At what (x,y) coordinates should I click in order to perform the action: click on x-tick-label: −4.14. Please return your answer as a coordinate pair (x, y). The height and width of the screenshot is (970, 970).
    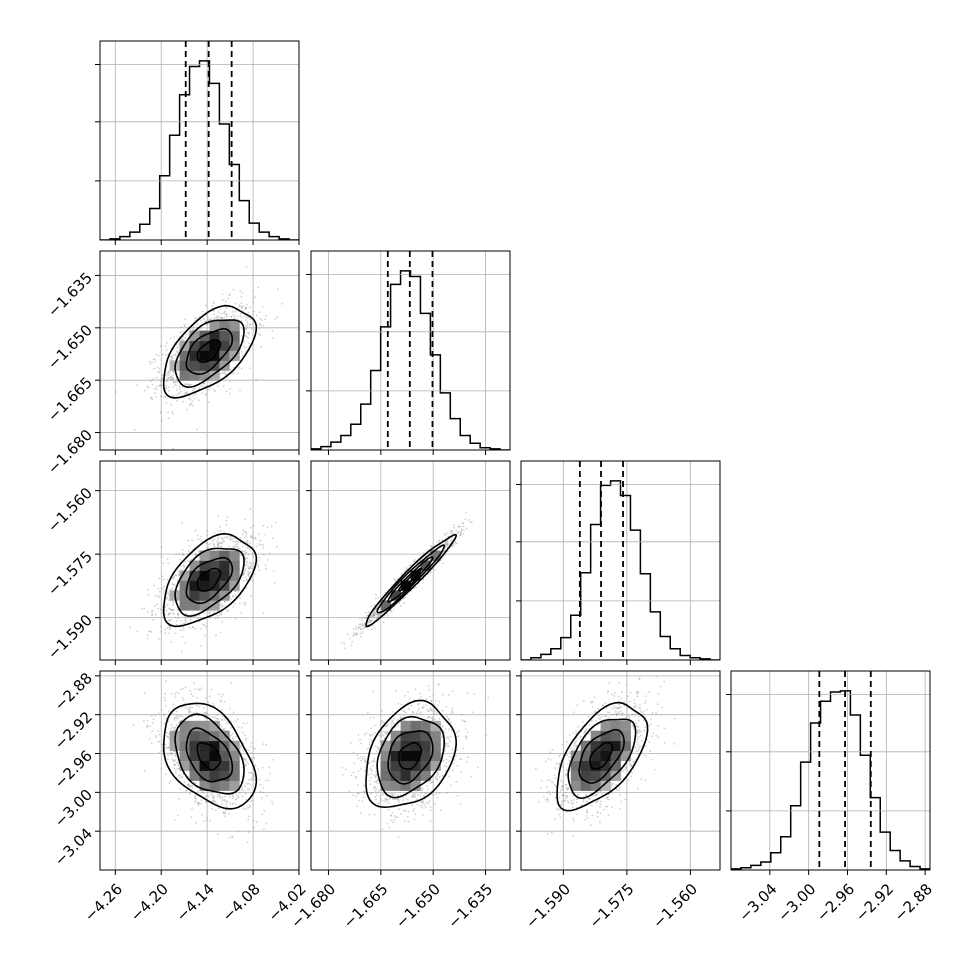
    Looking at the image, I should click on (195, 902).